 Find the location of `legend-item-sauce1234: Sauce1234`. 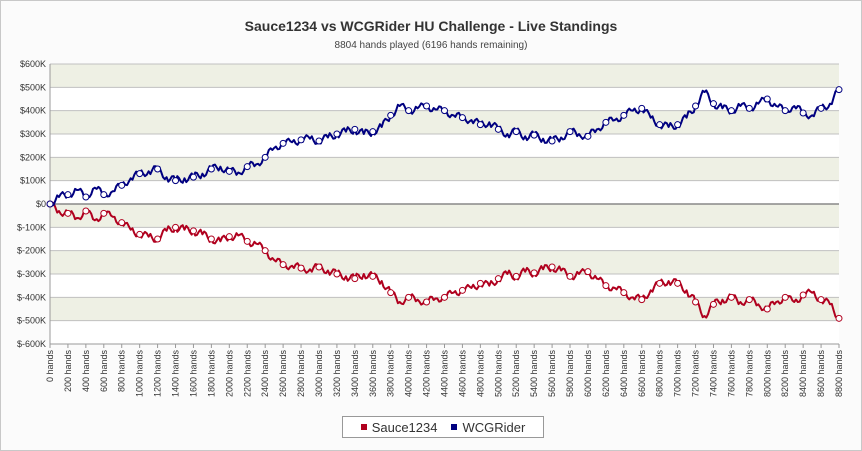

legend-item-sauce1234: Sauce1234 is located at coordinates (398, 427).